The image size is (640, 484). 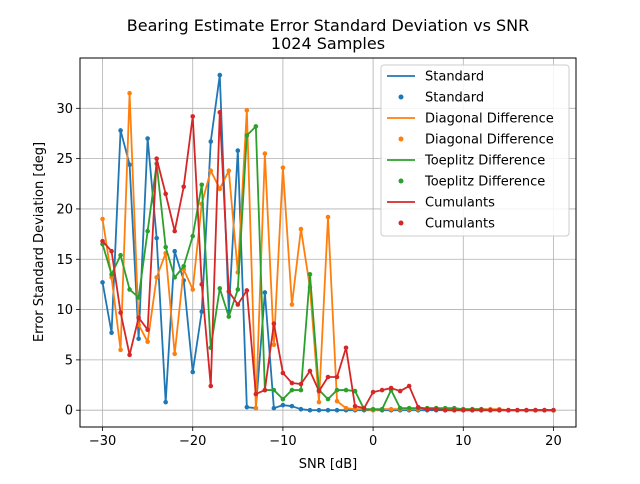 What do you see at coordinates (64, 260) in the screenshot?
I see `y-tick-label: 15` at bounding box center [64, 260].